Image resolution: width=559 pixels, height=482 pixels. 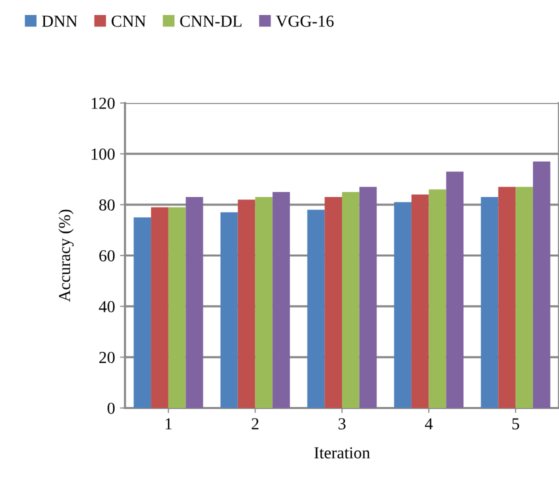 What do you see at coordinates (66, 256) in the screenshot?
I see `y-axis-title: Accuracy (%)` at bounding box center [66, 256].